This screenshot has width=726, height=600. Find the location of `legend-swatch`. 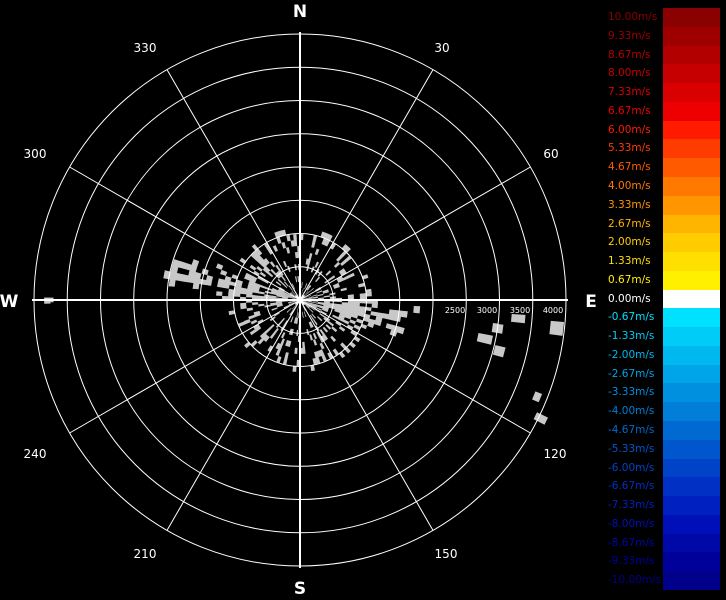

legend-swatch is located at coordinates (691, 318).